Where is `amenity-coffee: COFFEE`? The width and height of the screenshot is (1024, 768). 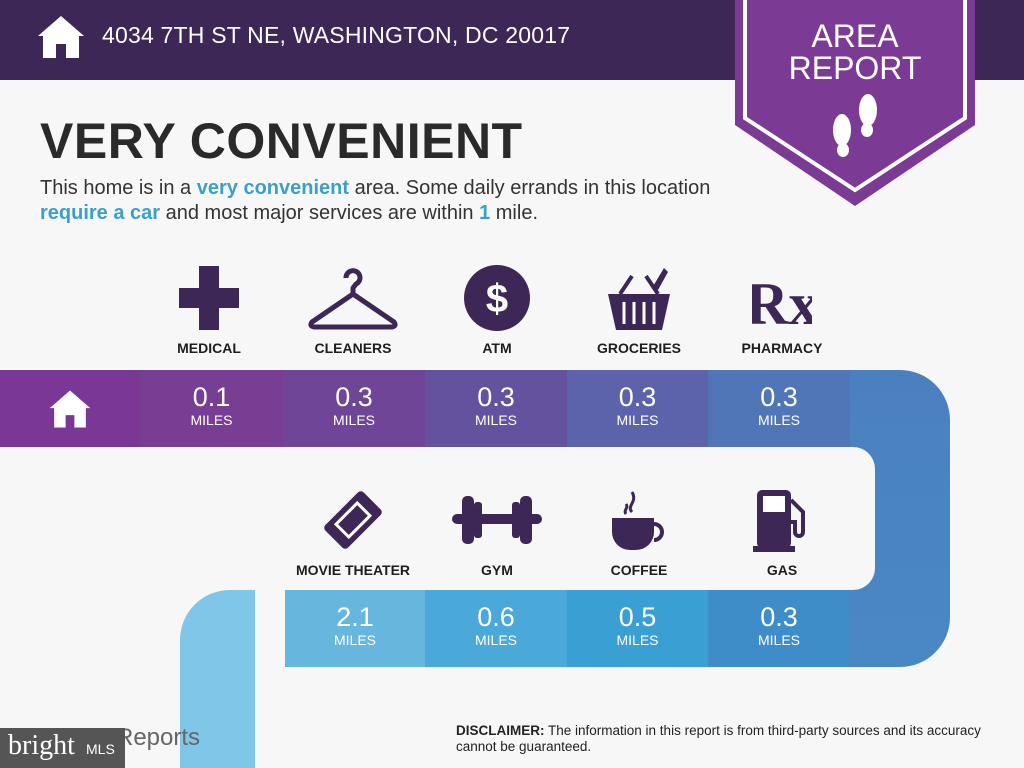 amenity-coffee: COFFEE is located at coordinates (639, 532).